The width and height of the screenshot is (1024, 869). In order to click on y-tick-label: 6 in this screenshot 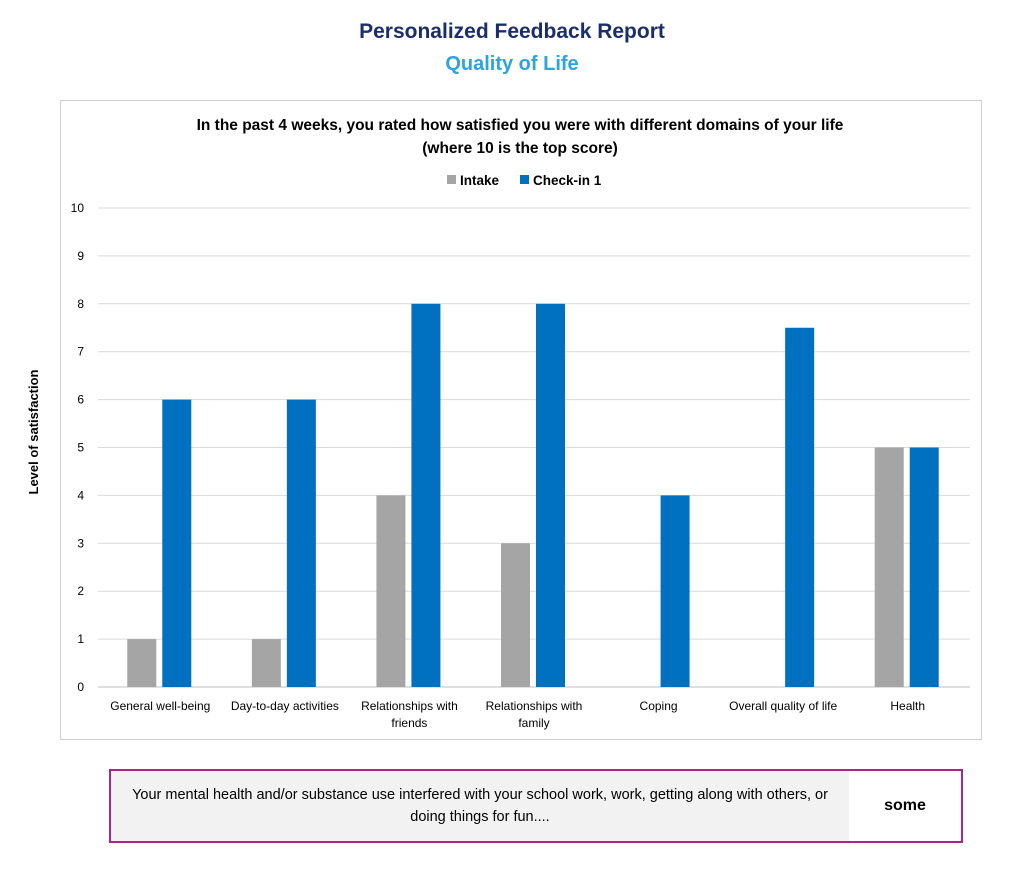, I will do `click(80, 400)`.